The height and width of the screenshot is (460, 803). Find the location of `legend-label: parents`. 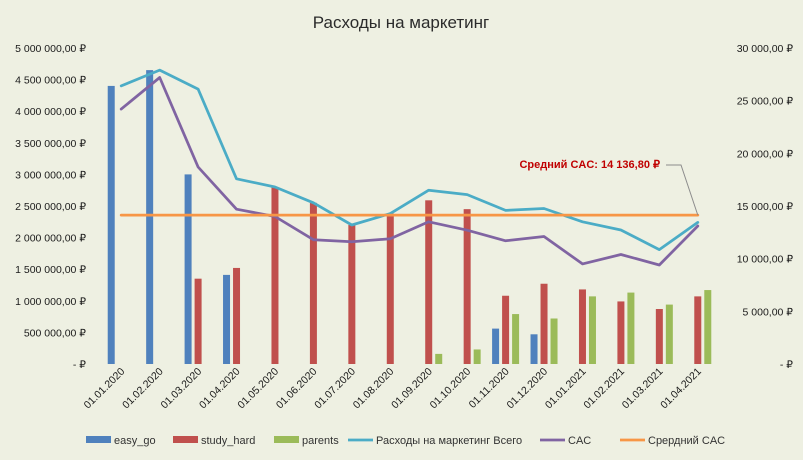

legend-label: parents is located at coordinates (320, 441).